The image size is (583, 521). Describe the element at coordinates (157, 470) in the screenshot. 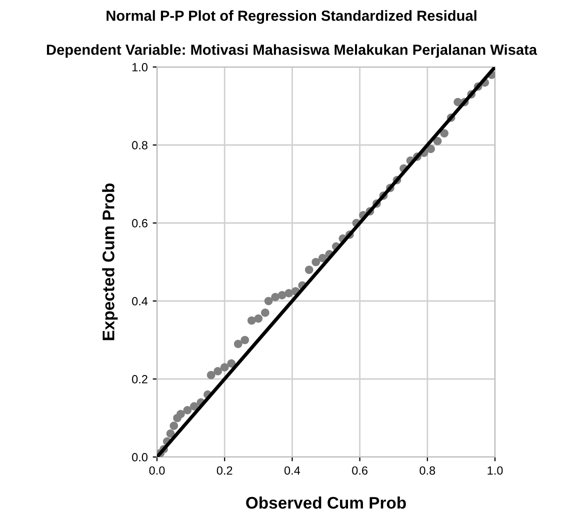

I see `x-tick-label: 0.0` at that location.